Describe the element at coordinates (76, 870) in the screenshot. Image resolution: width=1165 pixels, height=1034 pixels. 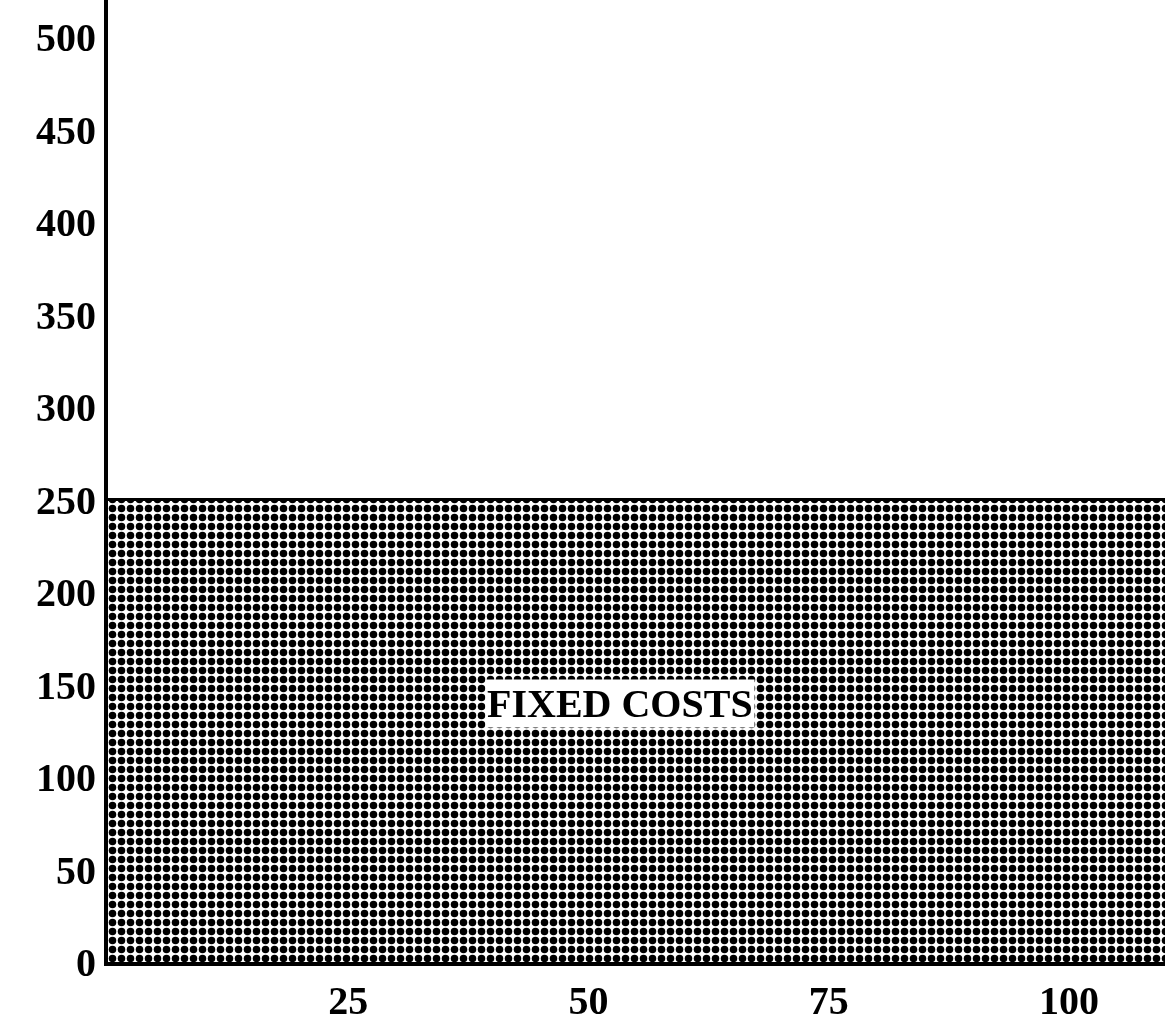
I see `y-tick-label: 50` at that location.